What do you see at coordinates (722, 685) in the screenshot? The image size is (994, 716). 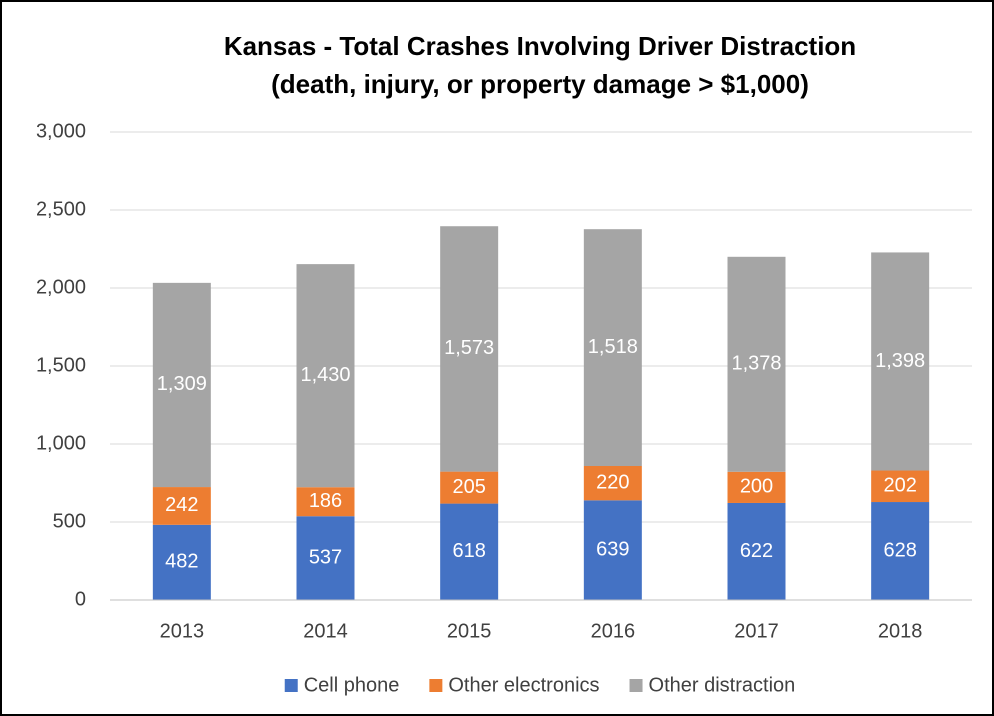 I see `legend-label: Other distraction` at bounding box center [722, 685].